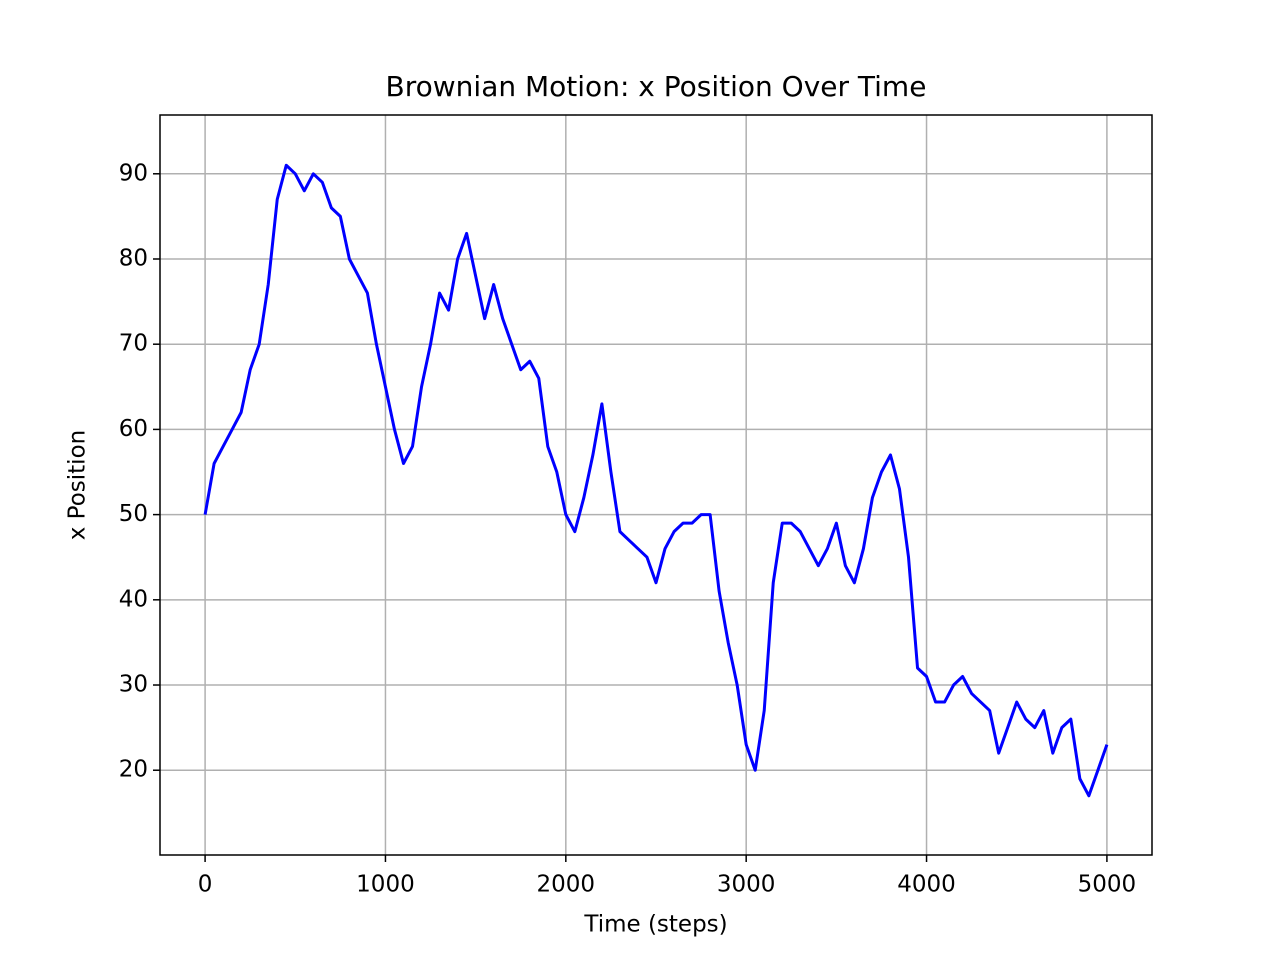 The height and width of the screenshot is (964, 1280). Describe the element at coordinates (746, 885) in the screenshot. I see `x-tick-label: 3000` at that location.